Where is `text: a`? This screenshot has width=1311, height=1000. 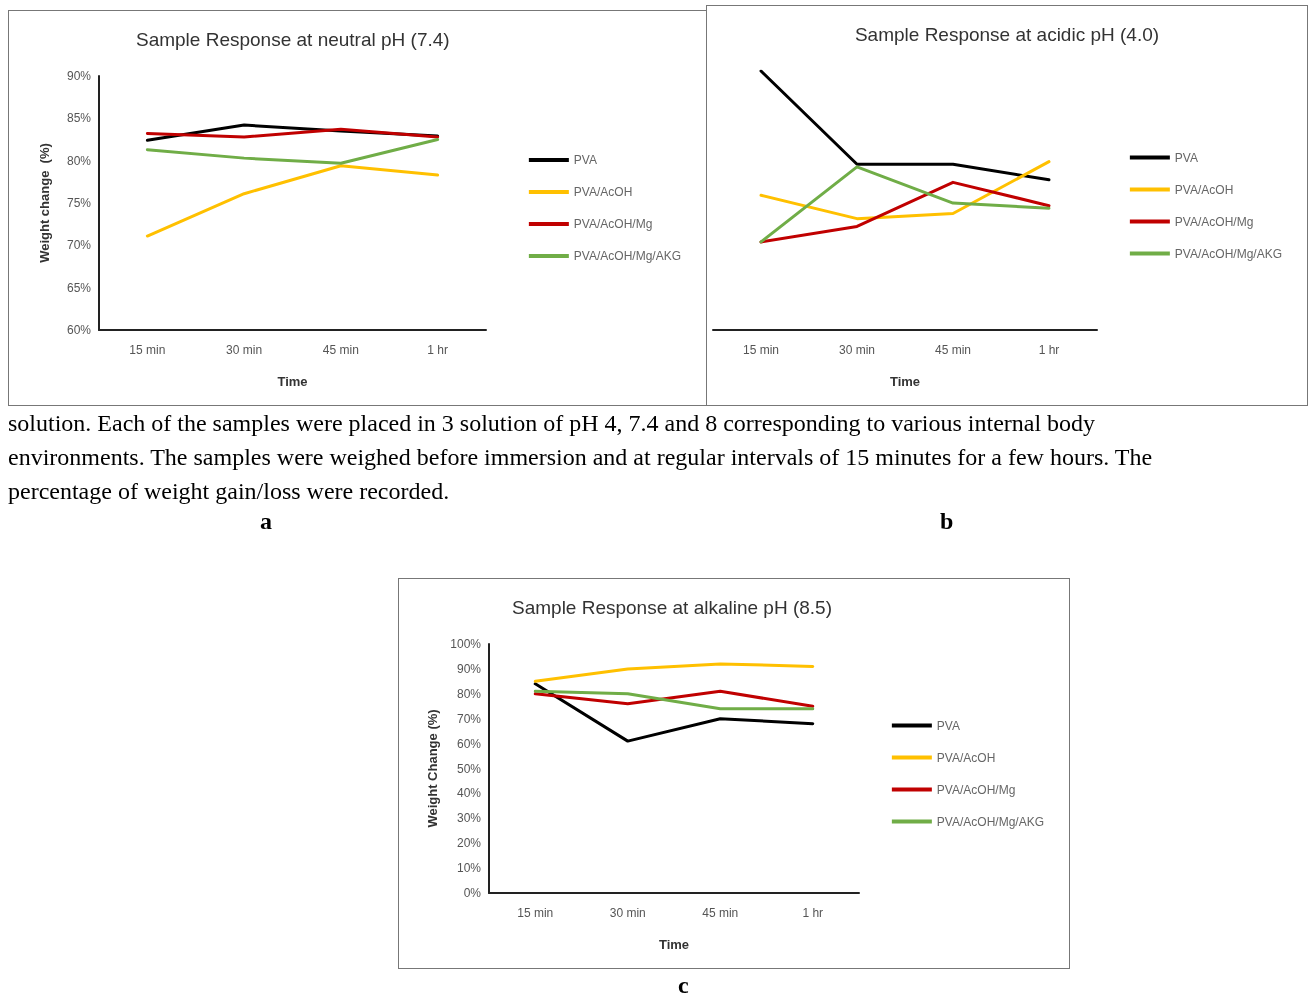 text: a is located at coordinates (266, 521).